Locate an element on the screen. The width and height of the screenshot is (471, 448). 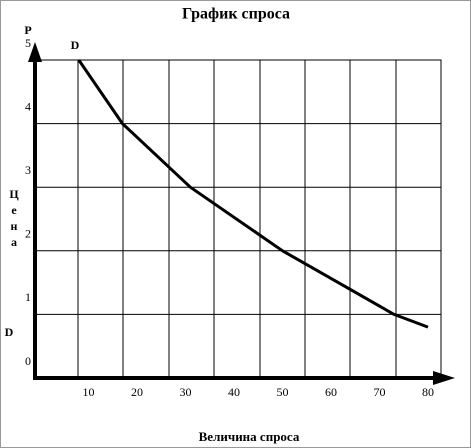
y-axis-label: а is located at coordinates (14, 242).